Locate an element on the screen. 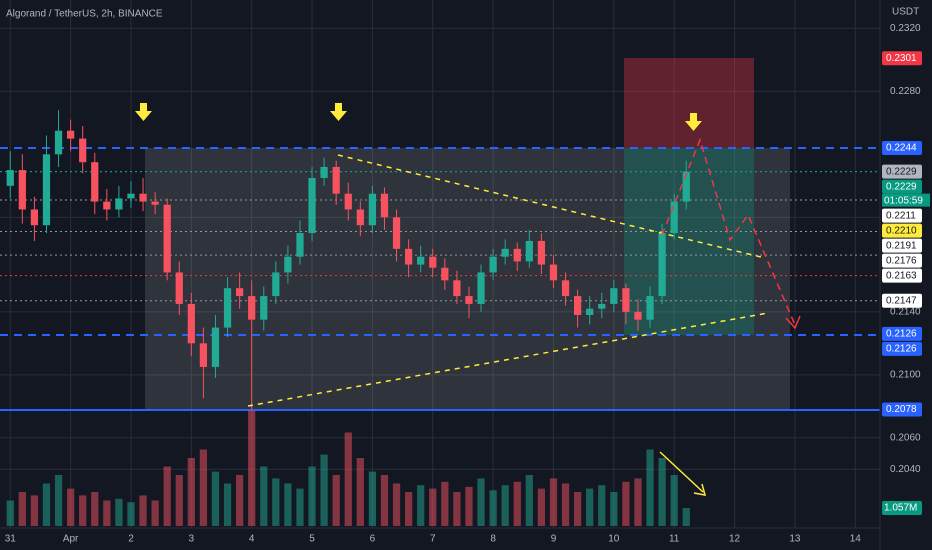 The width and height of the screenshot is (932, 550). x-tick-label: 7 is located at coordinates (433, 539).